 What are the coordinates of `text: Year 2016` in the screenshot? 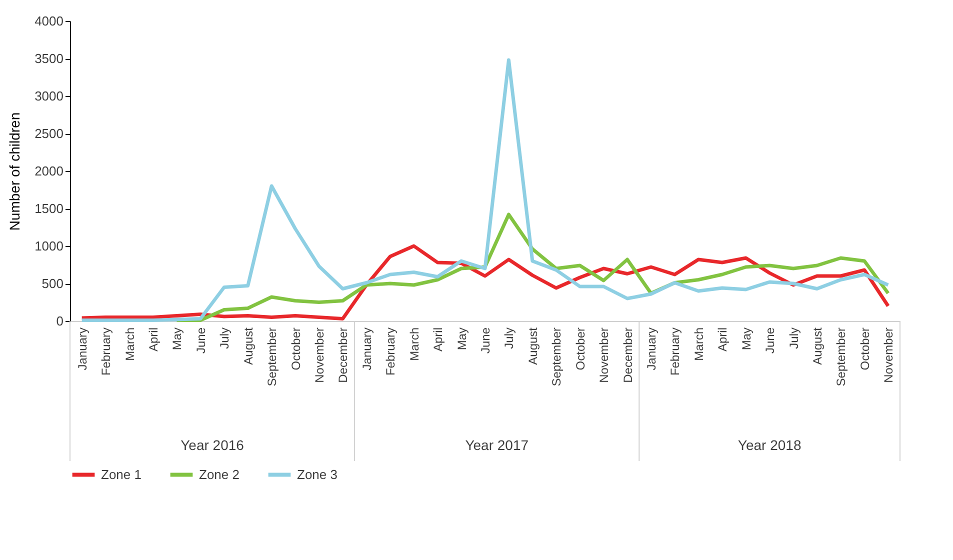 It's located at (212, 445).